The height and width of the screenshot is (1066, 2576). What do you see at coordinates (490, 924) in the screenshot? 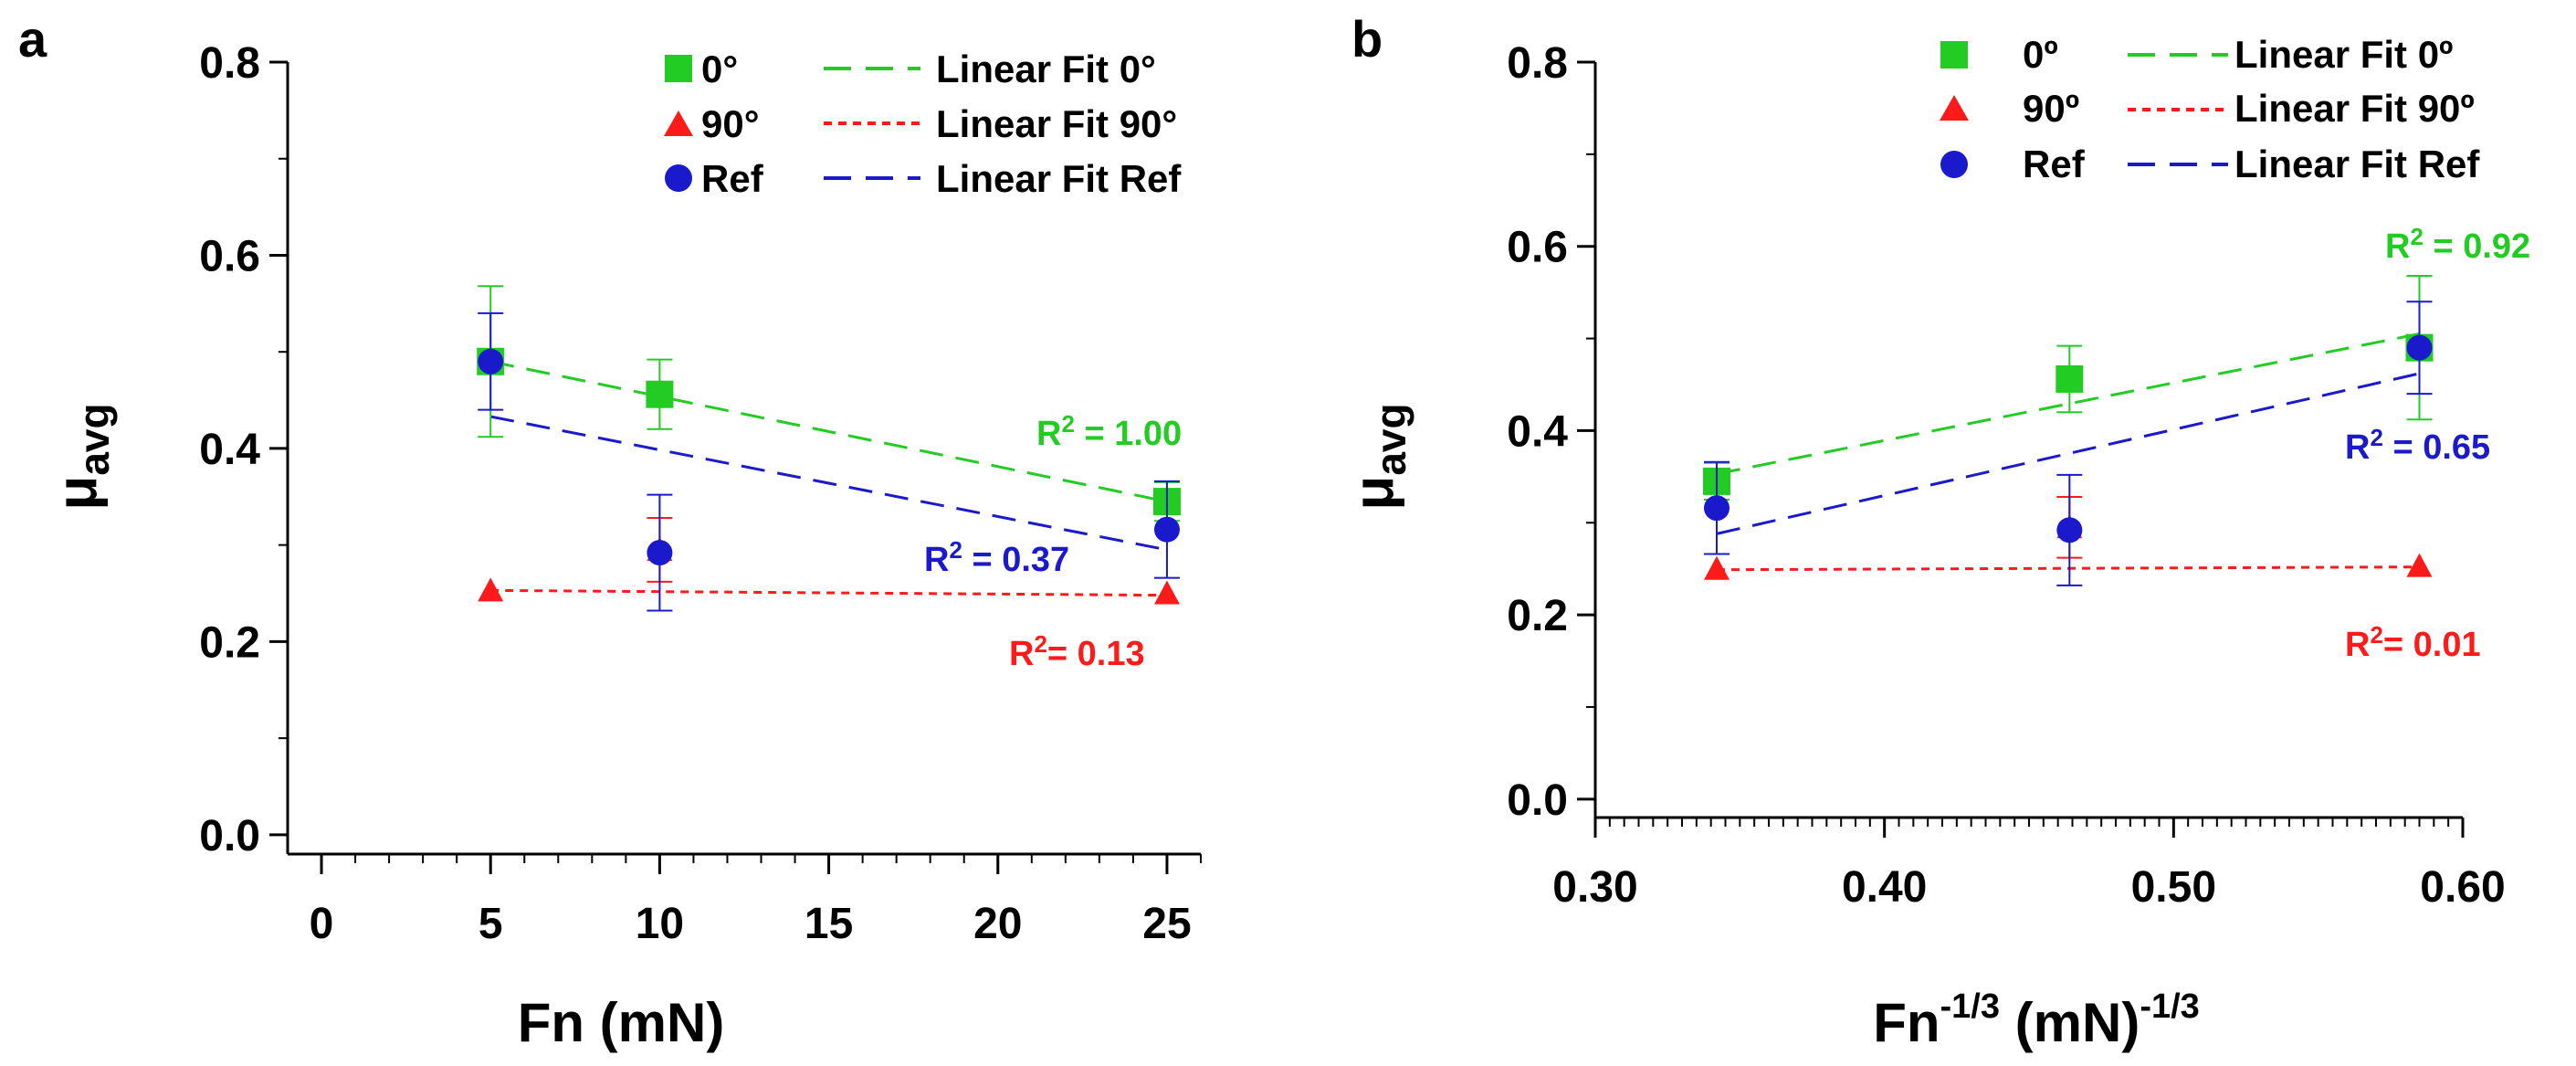
I see `x-tick-label: 5` at bounding box center [490, 924].